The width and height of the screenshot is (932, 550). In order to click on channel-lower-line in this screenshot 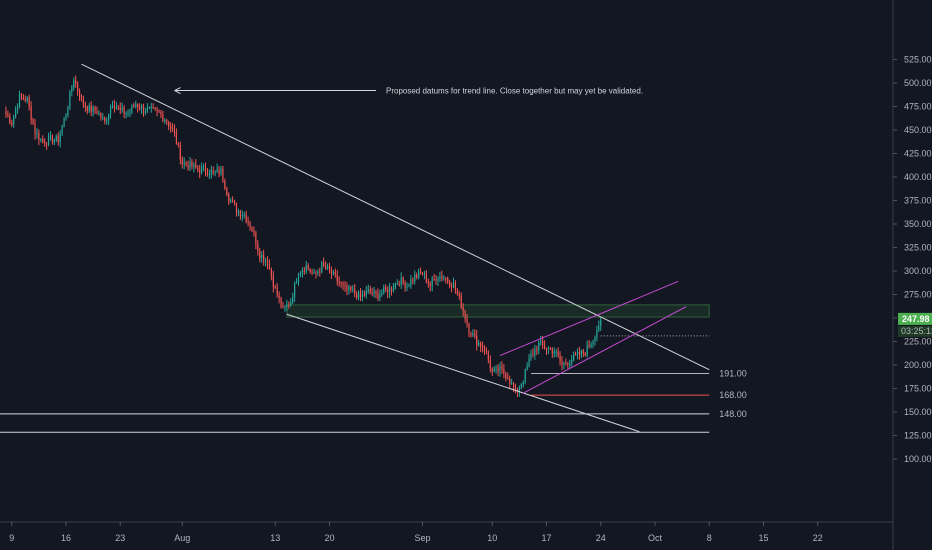, I will do `click(605, 350)`.